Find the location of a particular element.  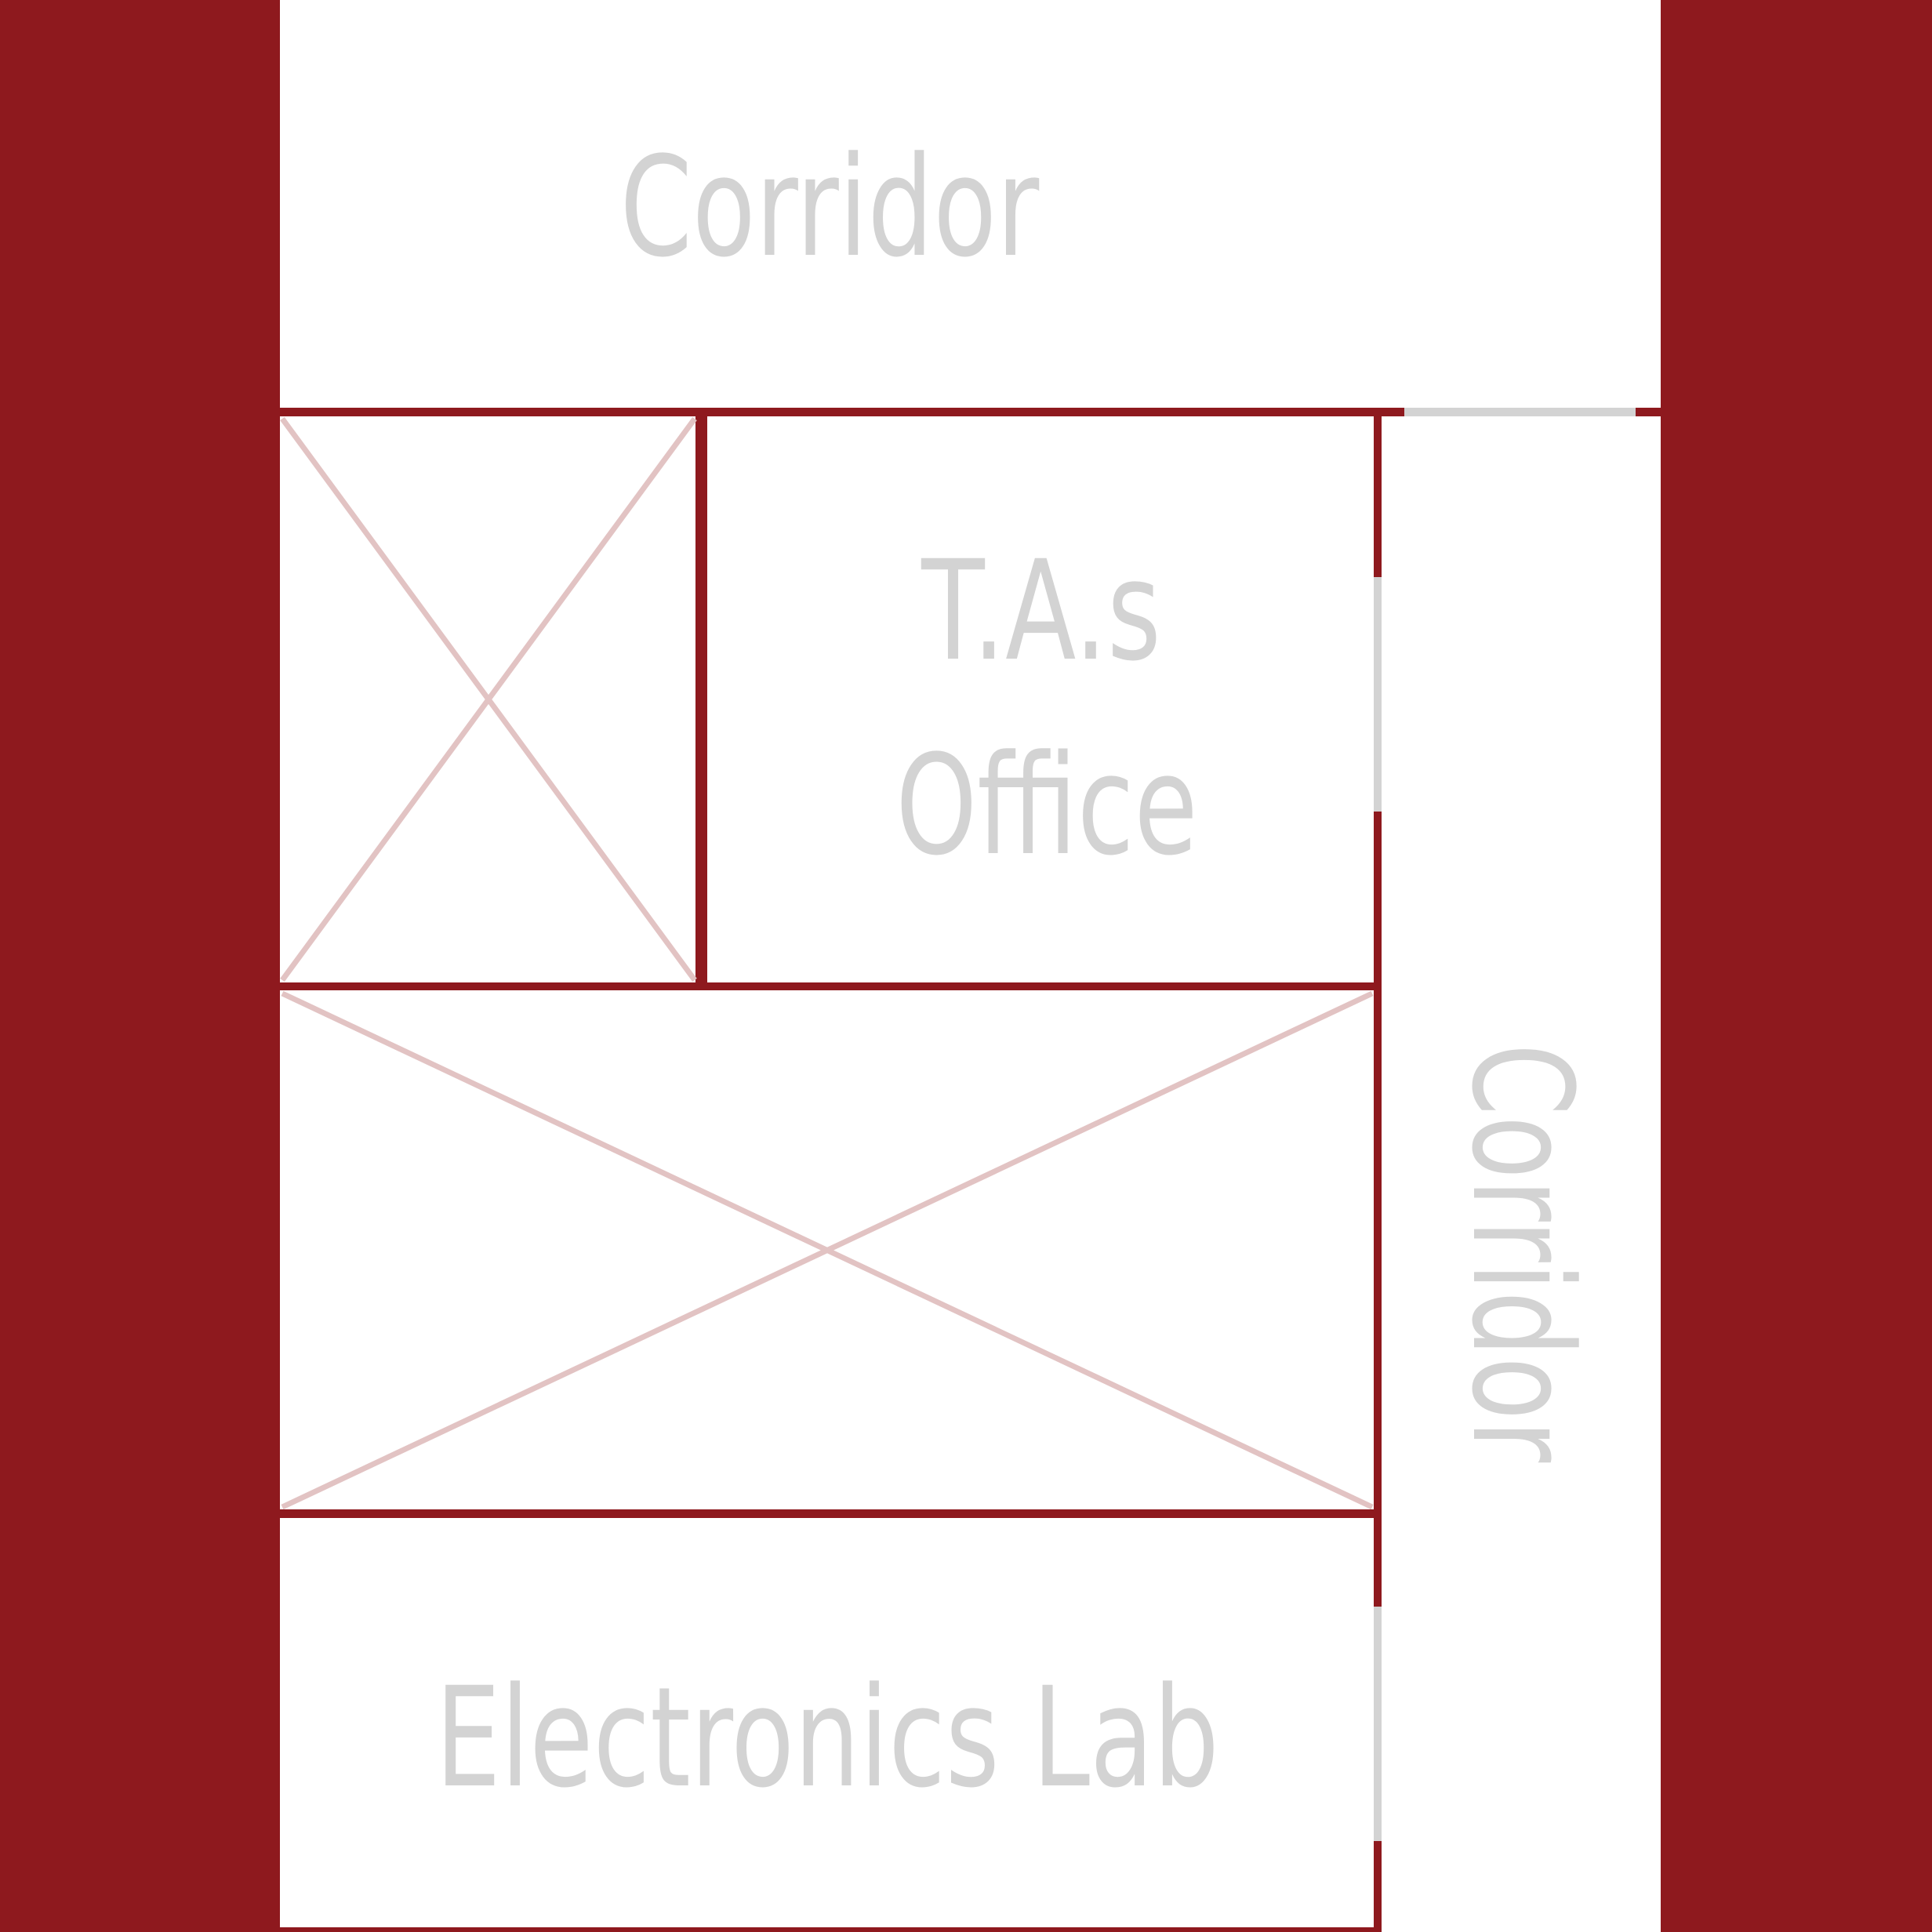

room-divider-wall is located at coordinates (701, 700).